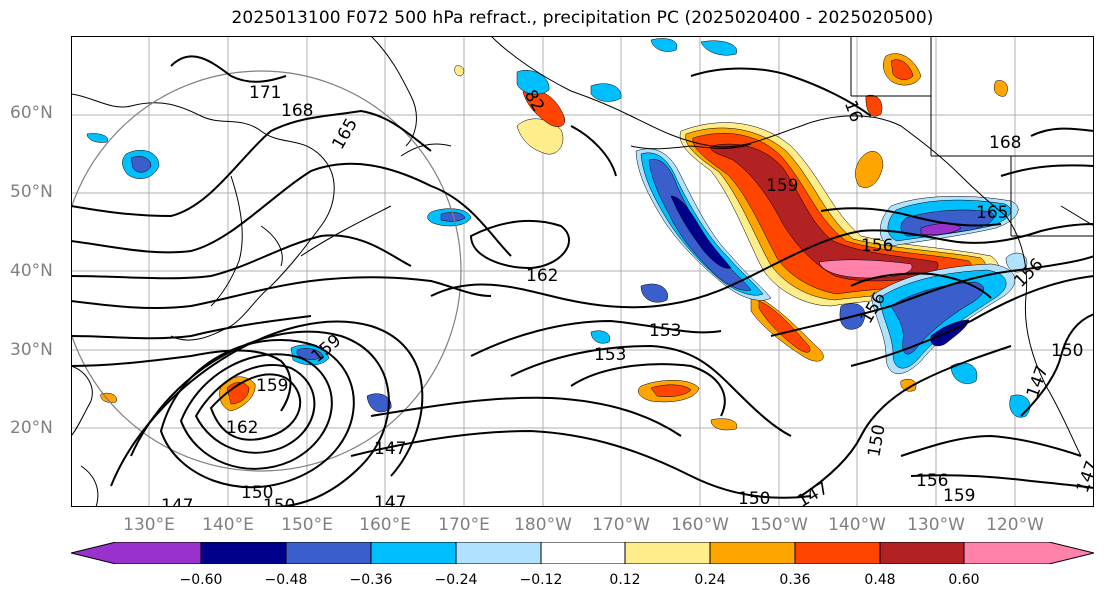  What do you see at coordinates (710, 580) in the screenshot?
I see `colorbar-tick-label: 0.24` at bounding box center [710, 580].